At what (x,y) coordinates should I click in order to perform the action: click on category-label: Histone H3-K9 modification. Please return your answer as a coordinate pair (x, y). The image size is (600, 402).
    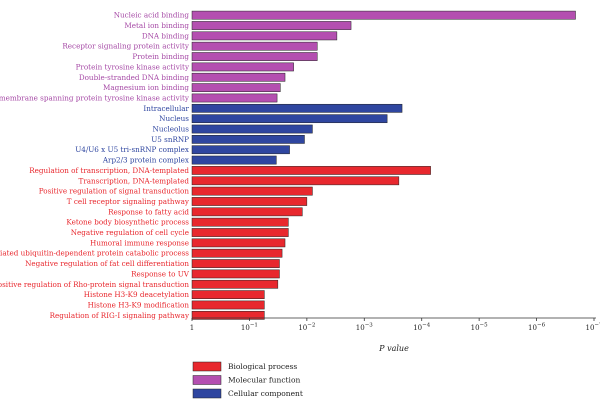
    Looking at the image, I should click on (139, 304).